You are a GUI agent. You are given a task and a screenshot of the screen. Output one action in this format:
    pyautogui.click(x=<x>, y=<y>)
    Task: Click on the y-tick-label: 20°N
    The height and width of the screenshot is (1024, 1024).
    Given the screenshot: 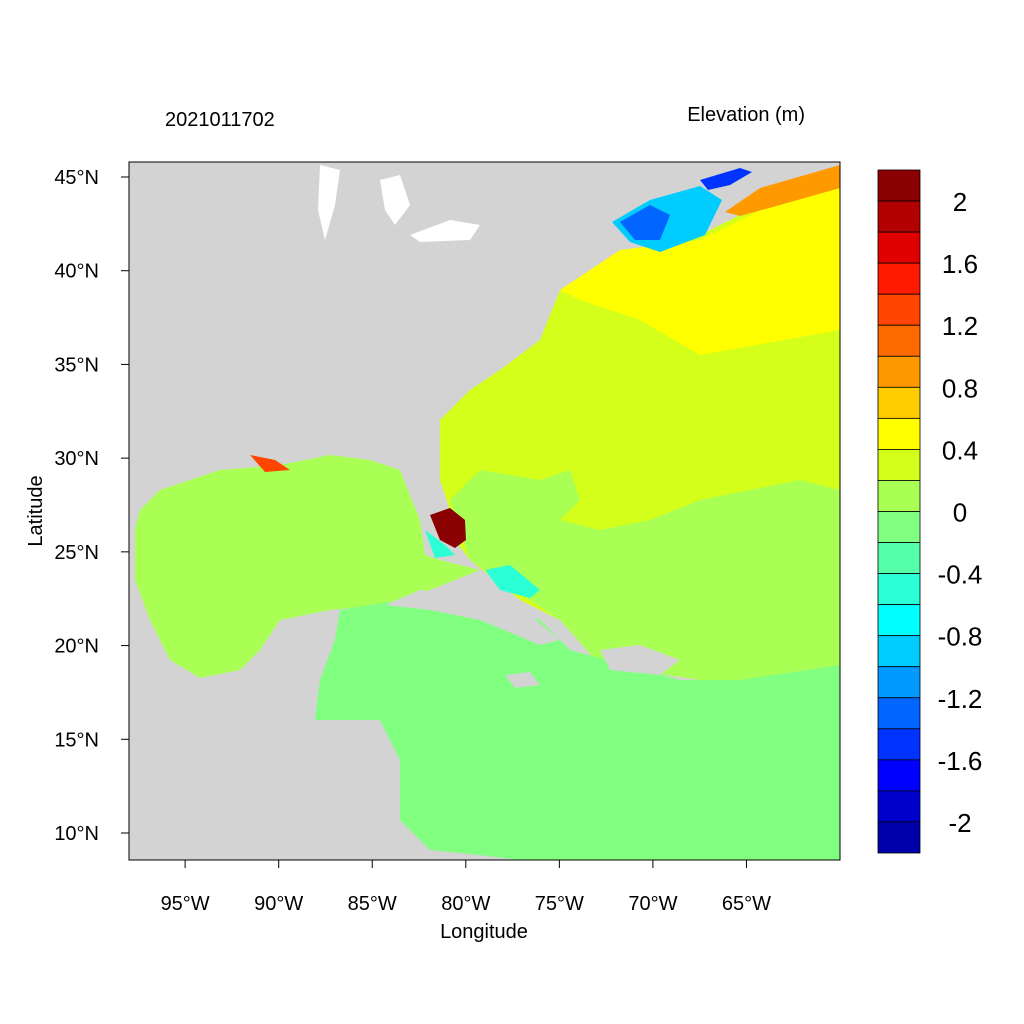 What is the action you would take?
    pyautogui.click(x=76, y=647)
    